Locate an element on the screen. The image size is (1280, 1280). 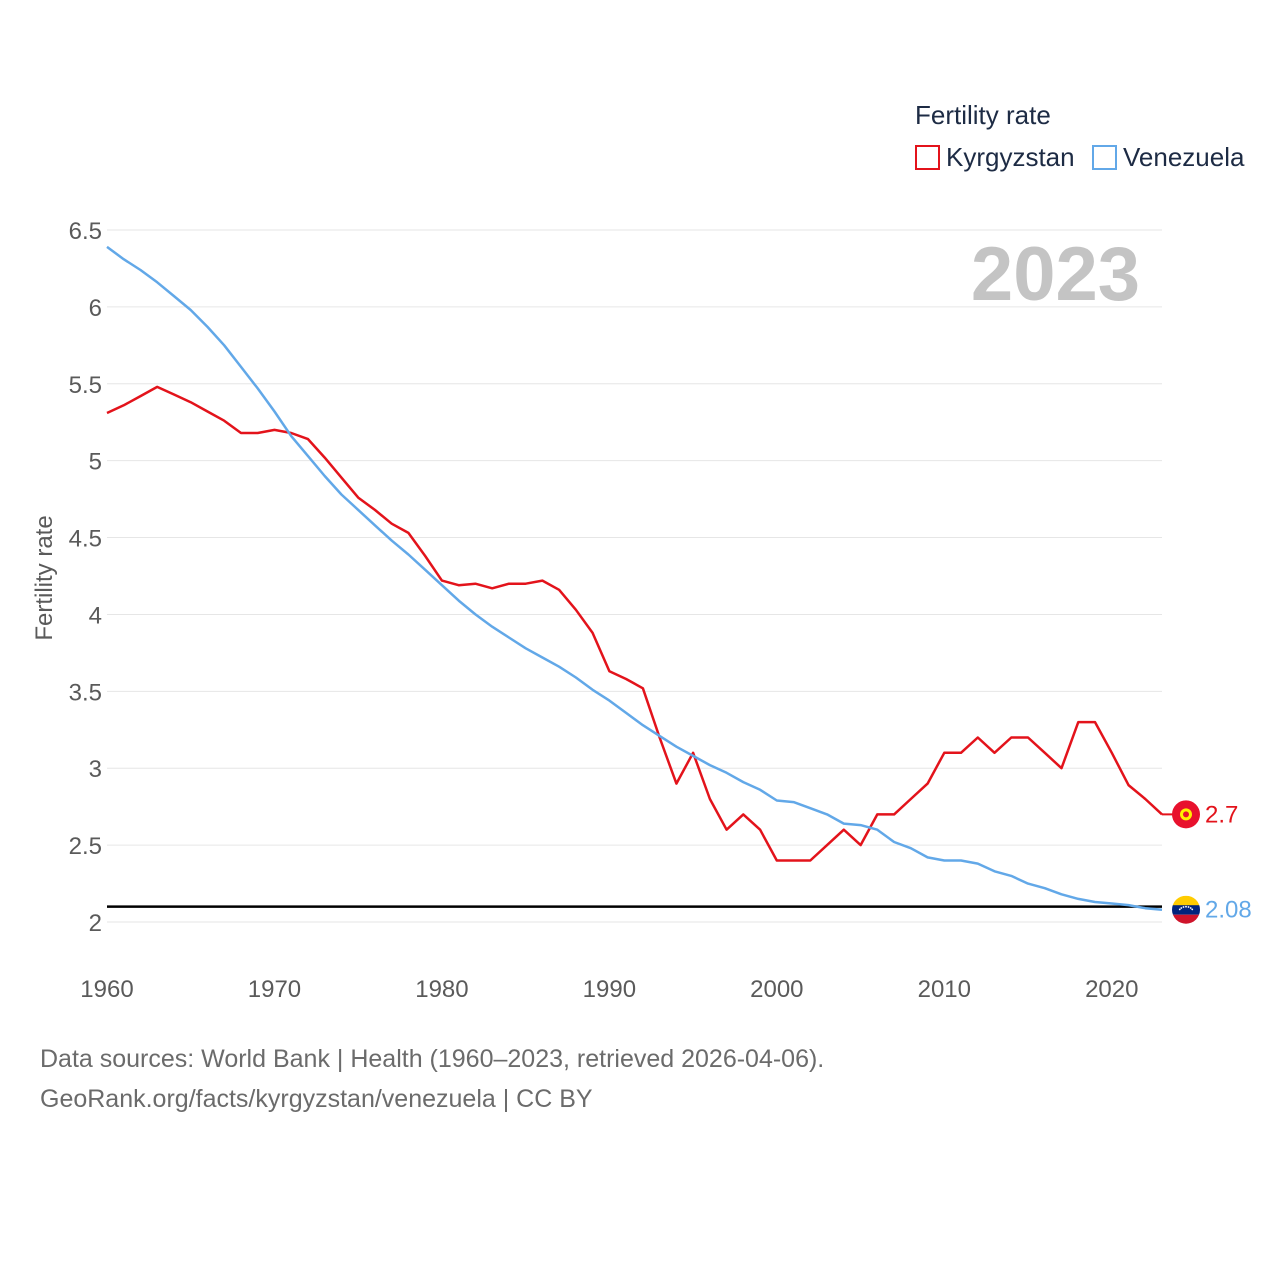
venezuela-flag is located at coordinates (1186, 909).